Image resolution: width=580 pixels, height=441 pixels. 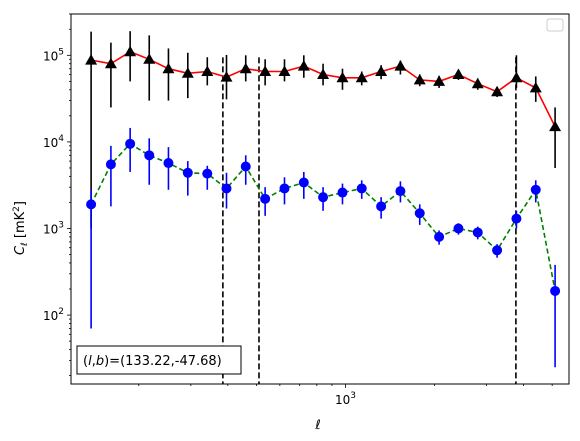 What do you see at coordinates (53, 315) in the screenshot?
I see `y-tick-label: 10²` at bounding box center [53, 315].